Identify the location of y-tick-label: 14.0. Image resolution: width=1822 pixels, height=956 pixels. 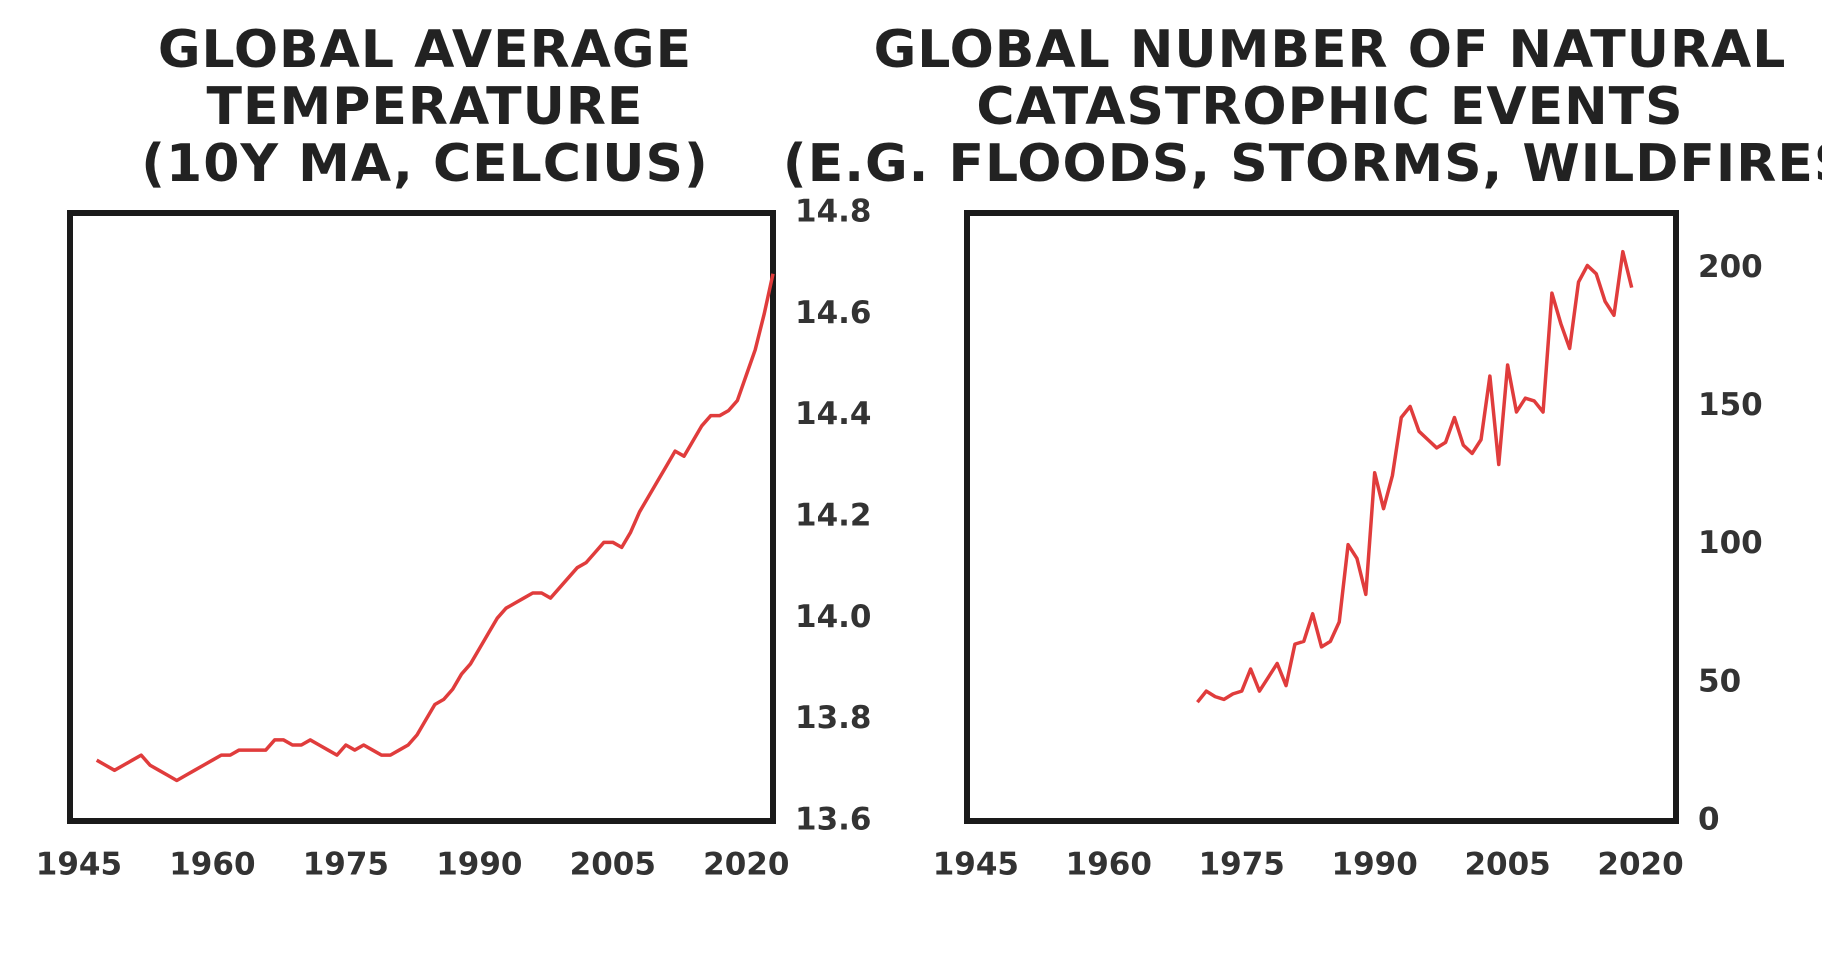
(833, 617).